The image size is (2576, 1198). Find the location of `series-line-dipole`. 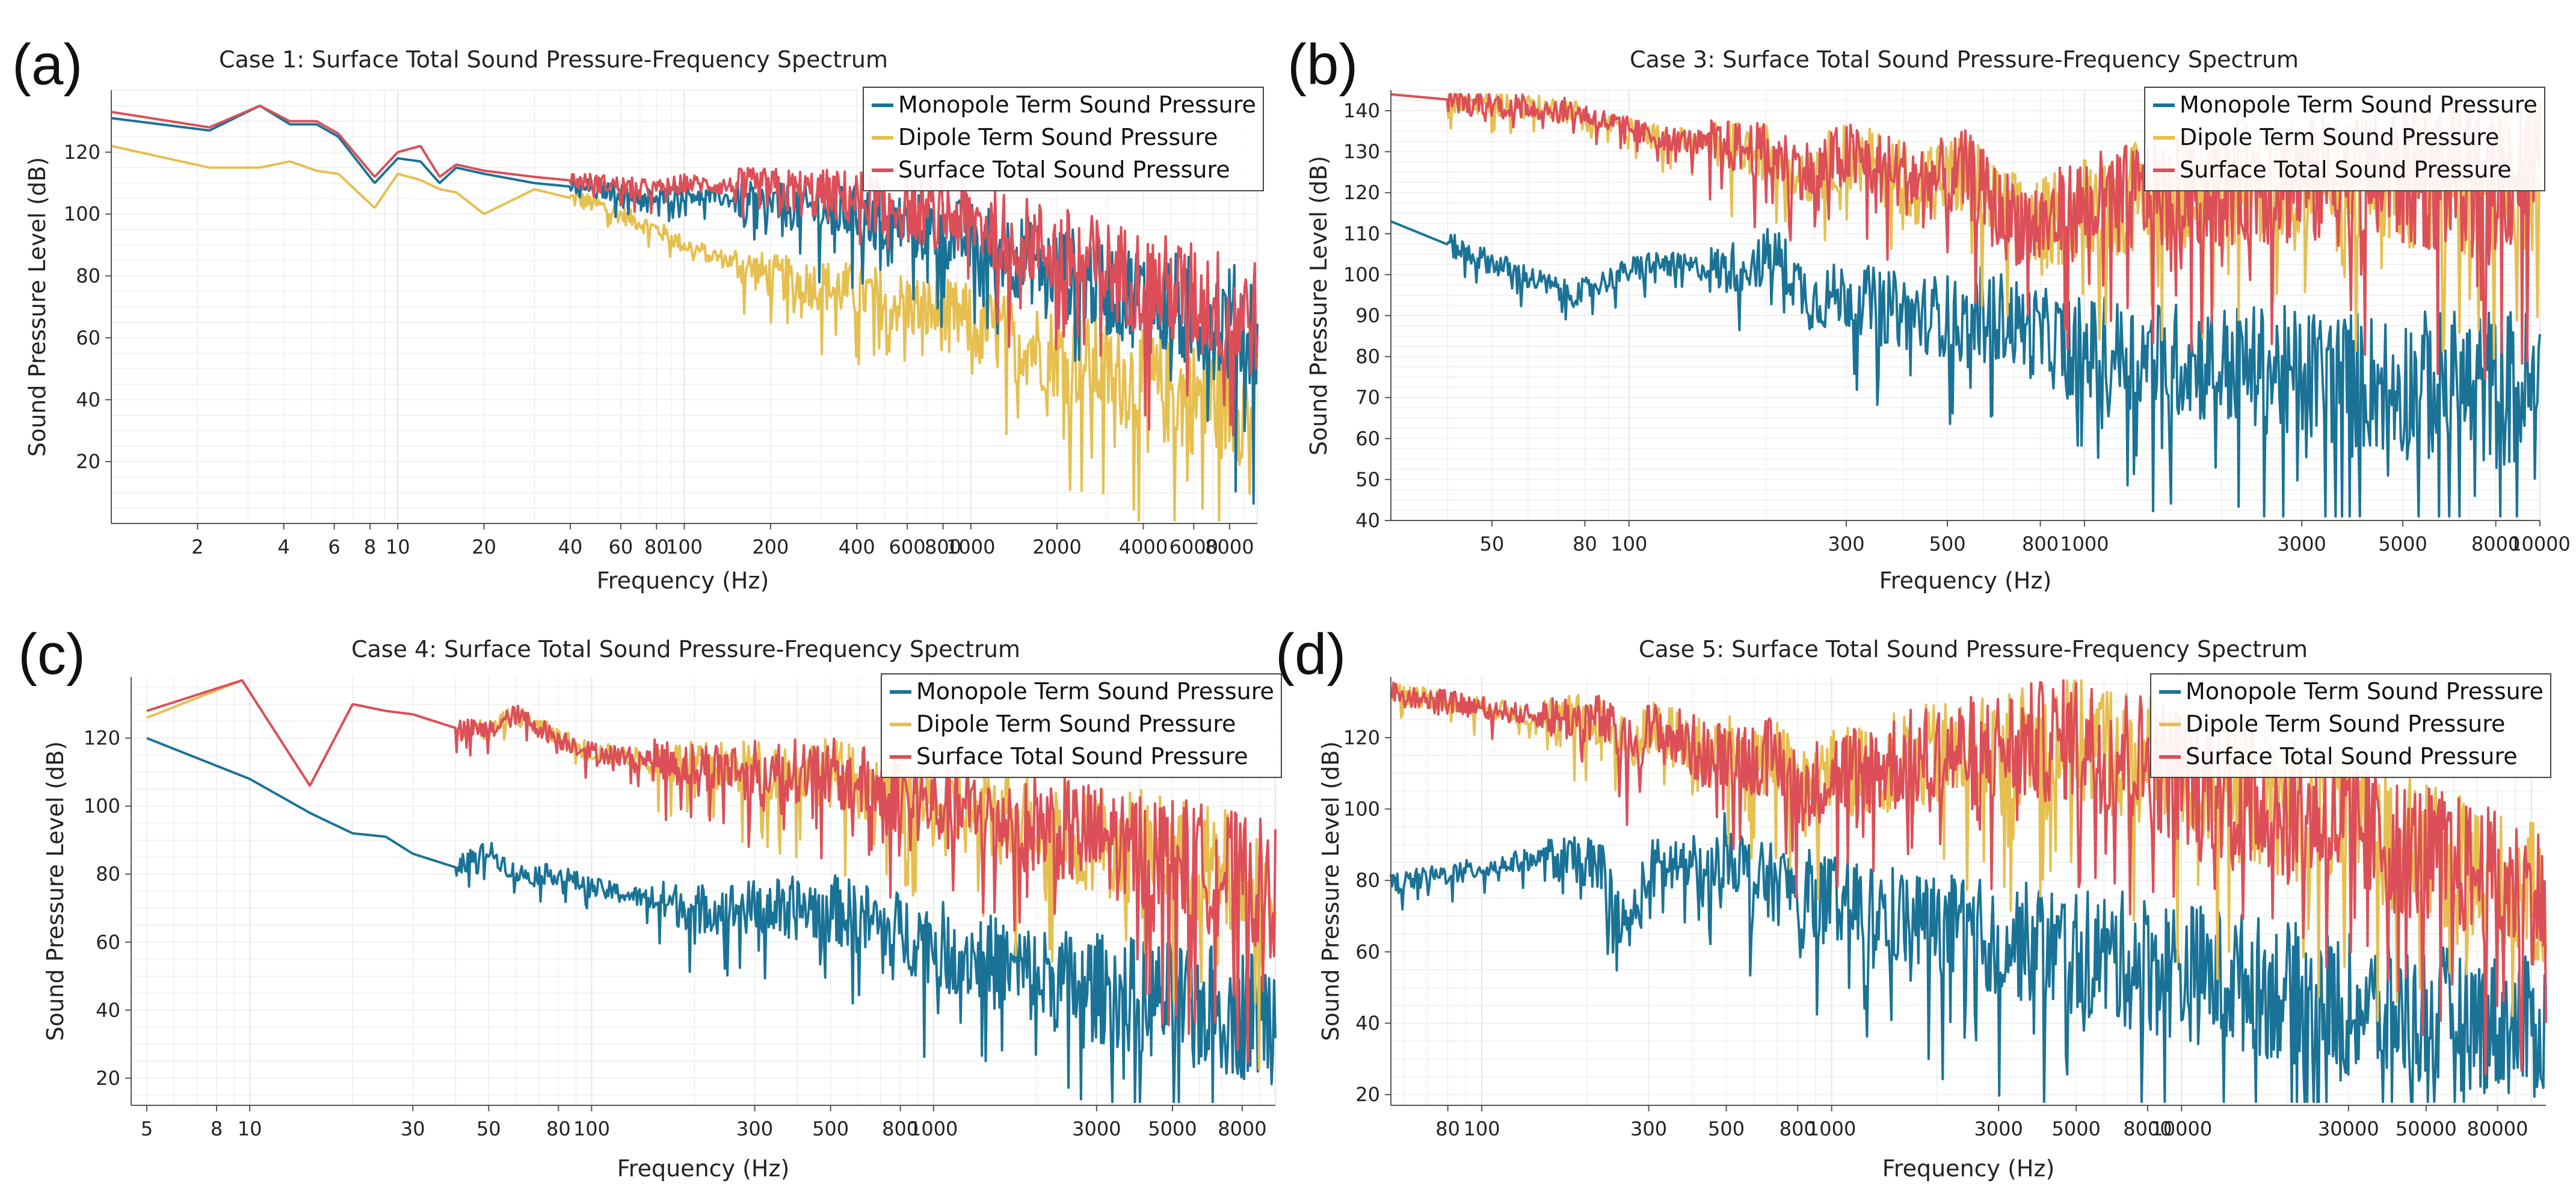

series-line-dipole is located at coordinates (685, 333).